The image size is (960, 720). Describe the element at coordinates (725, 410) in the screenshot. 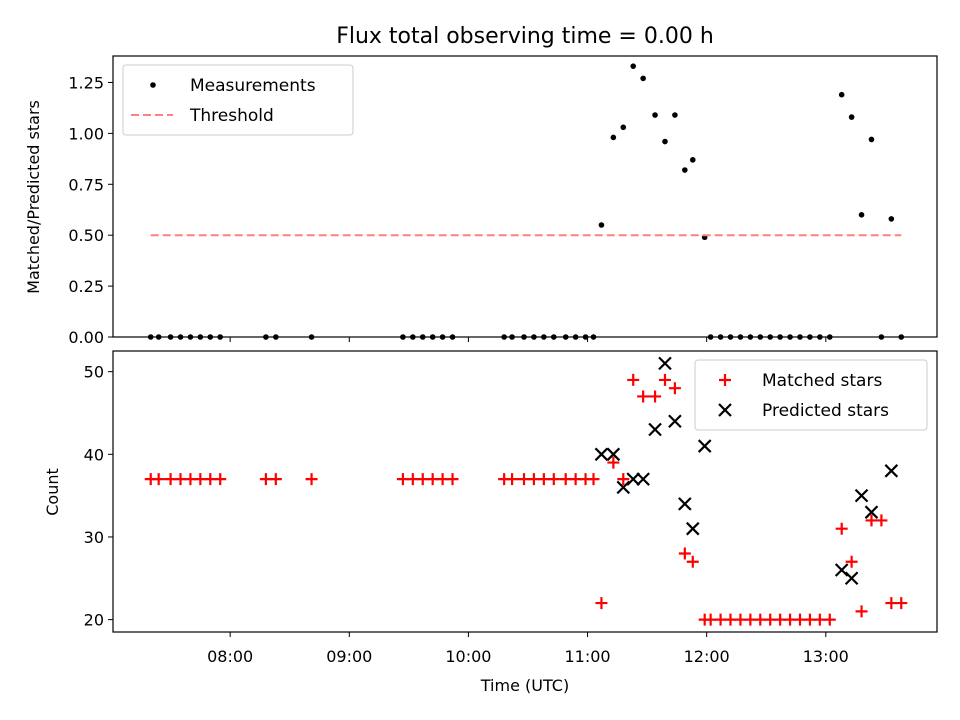

I see `legend-predicted-swatch` at that location.